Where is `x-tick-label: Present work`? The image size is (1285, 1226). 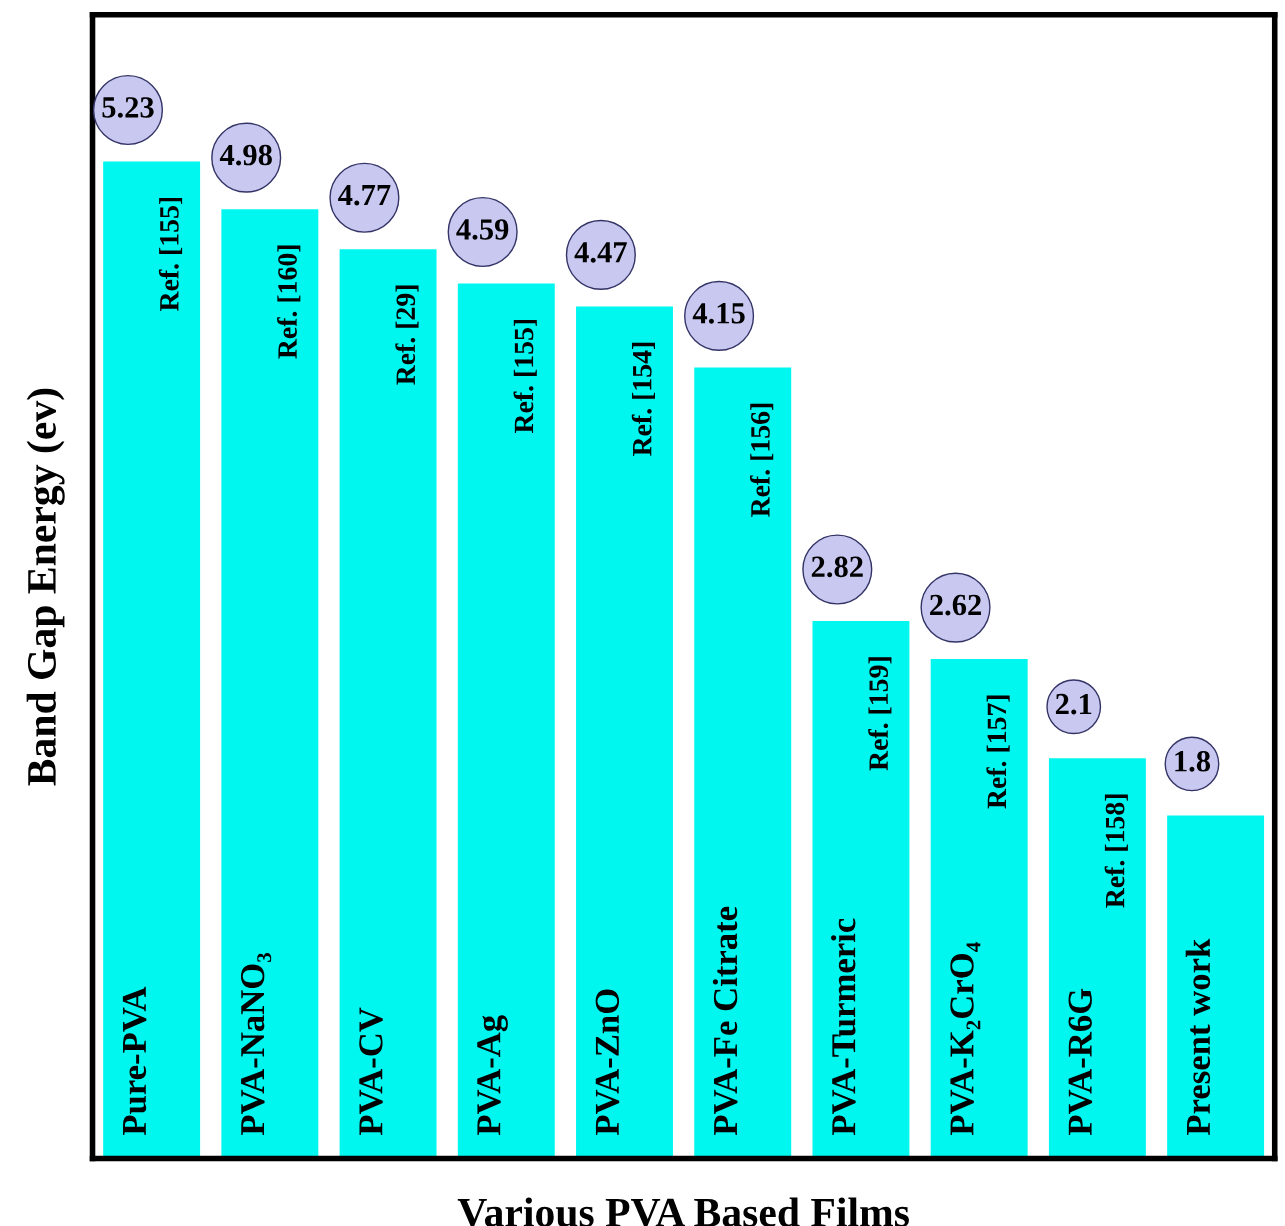 x-tick-label: Present work is located at coordinates (1198, 1037).